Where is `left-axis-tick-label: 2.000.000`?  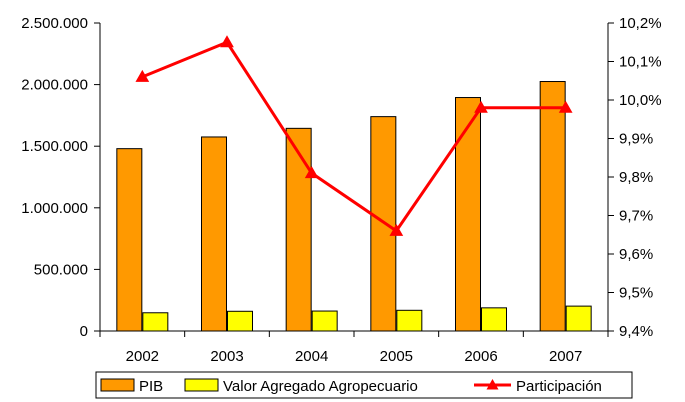 left-axis-tick-label: 2.000.000 is located at coordinates (54, 85).